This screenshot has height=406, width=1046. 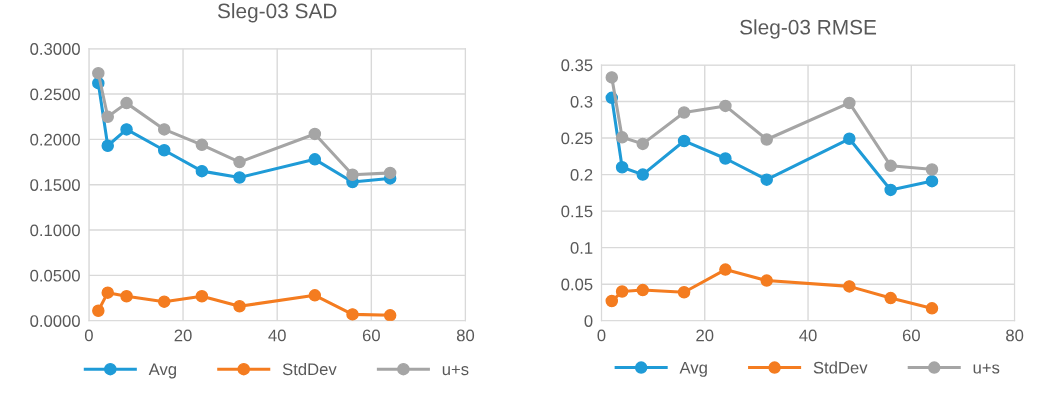 What do you see at coordinates (55, 185) in the screenshot?
I see `y-tick-label: 0.1500` at bounding box center [55, 185].